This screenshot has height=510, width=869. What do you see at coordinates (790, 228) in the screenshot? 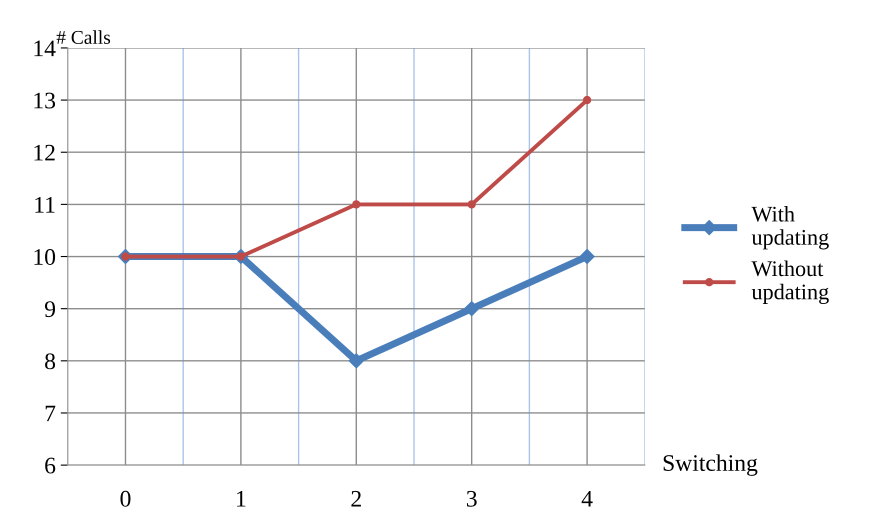
I see `legend-label: With updating` at bounding box center [790, 228].